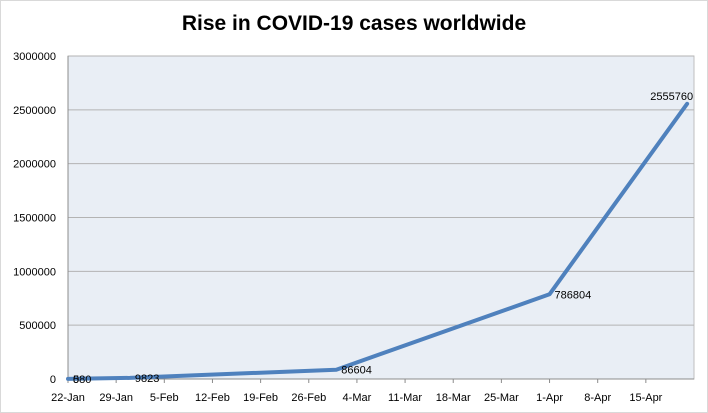 This screenshot has width=708, height=413. Describe the element at coordinates (549, 398) in the screenshot. I see `x-tick-label: 1-Apr` at that location.